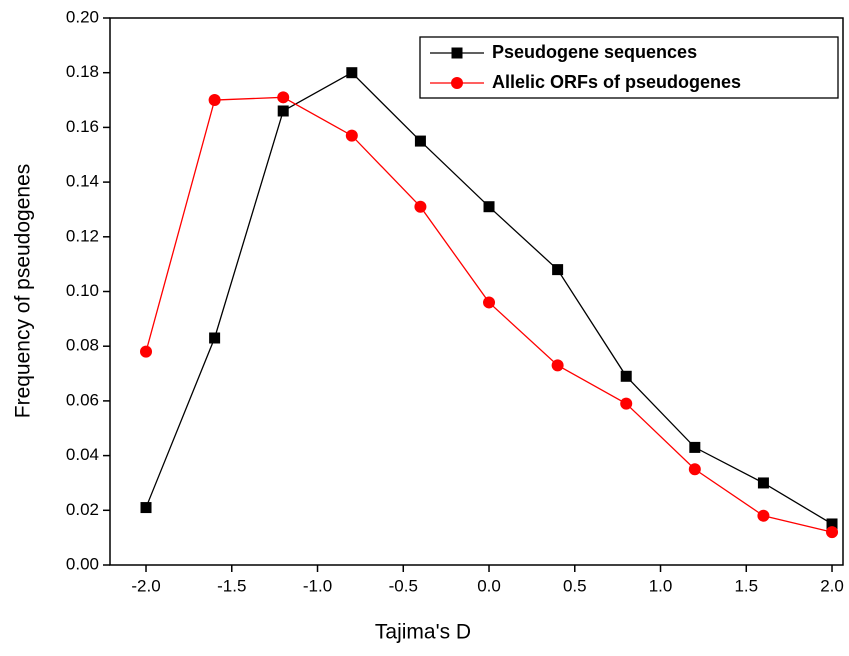 This screenshot has height=656, width=849. Describe the element at coordinates (82, 290) in the screenshot. I see `y-tick-label: 0.10` at that location.